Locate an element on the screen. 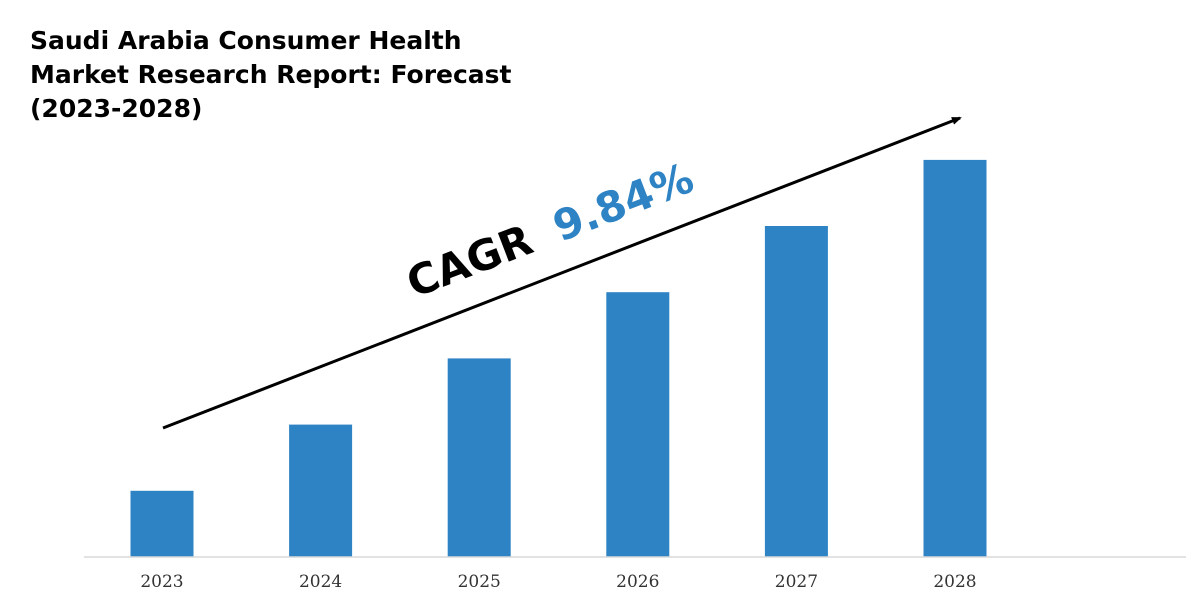 The width and height of the screenshot is (1200, 600). x-tick-label-2023: 2023 is located at coordinates (161, 582).